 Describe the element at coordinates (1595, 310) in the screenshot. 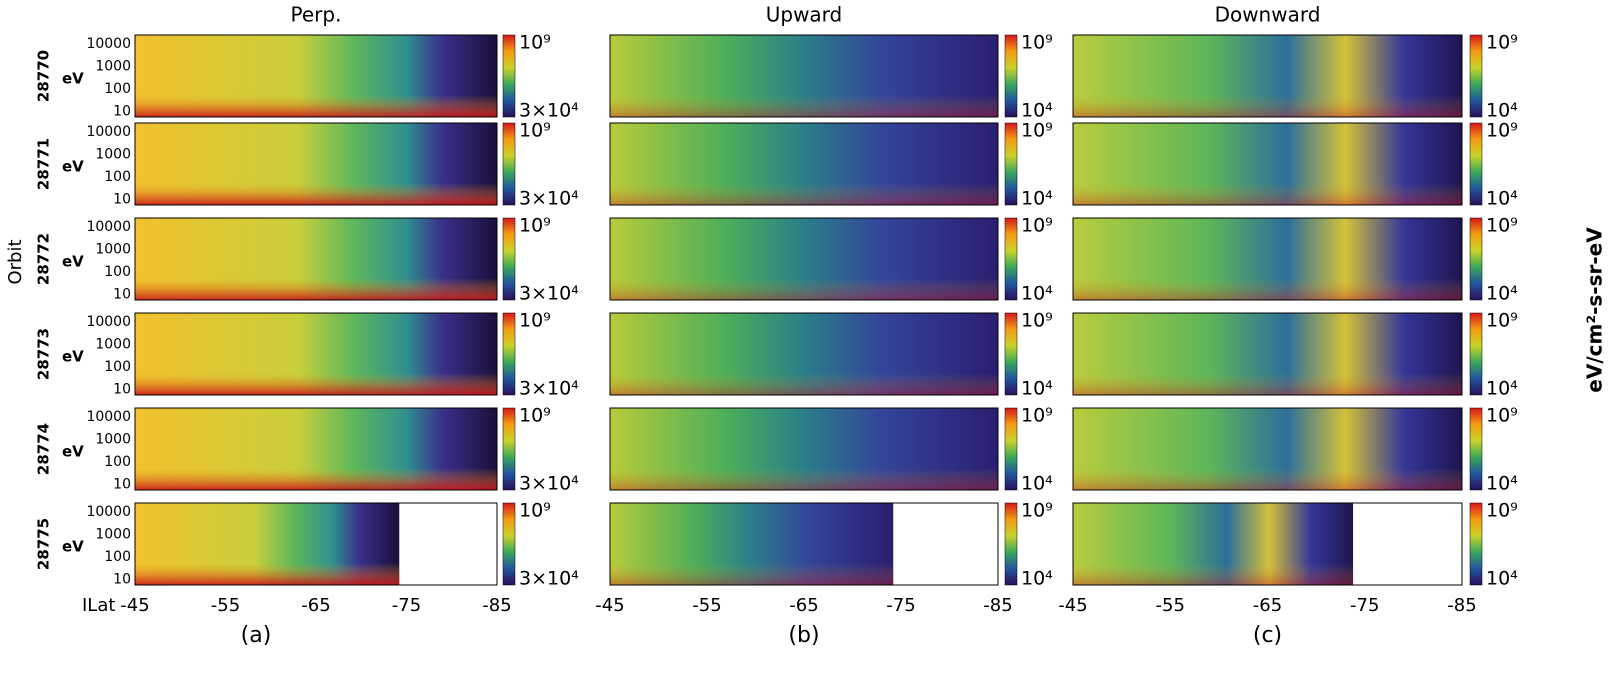

I see `colorbar-label: eV/cm²-s-sr-eV` at that location.